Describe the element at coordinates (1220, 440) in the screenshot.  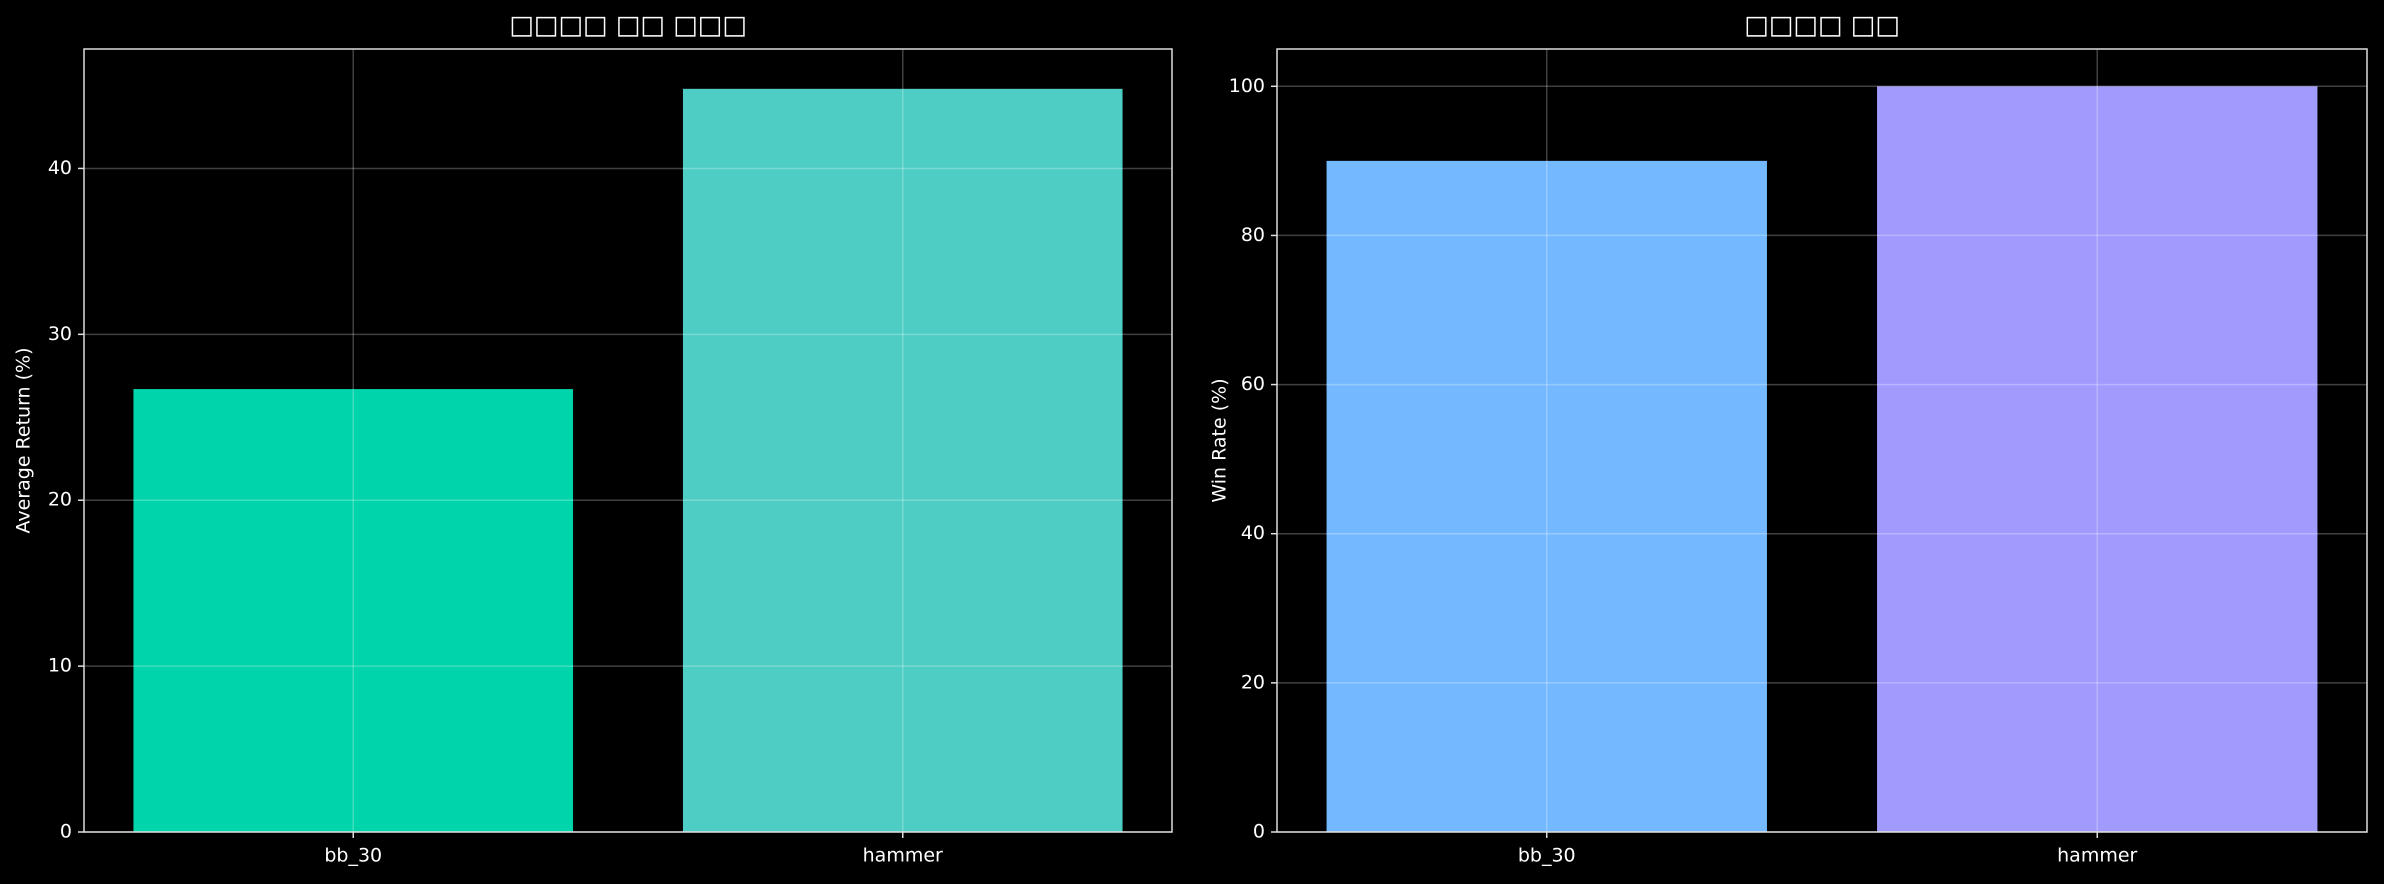
I see `y-axis-label: Win Rate (%)` at that location.